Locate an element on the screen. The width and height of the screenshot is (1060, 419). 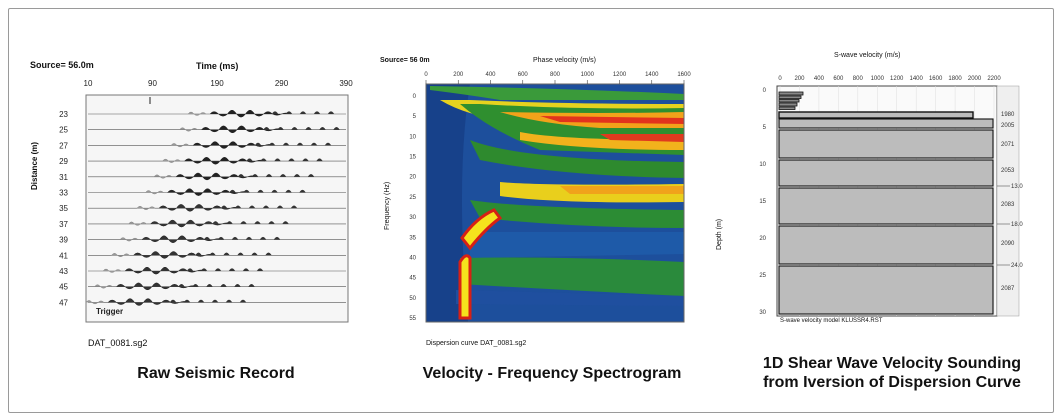
raw-distance-tick: 39 is located at coordinates (63, 240).